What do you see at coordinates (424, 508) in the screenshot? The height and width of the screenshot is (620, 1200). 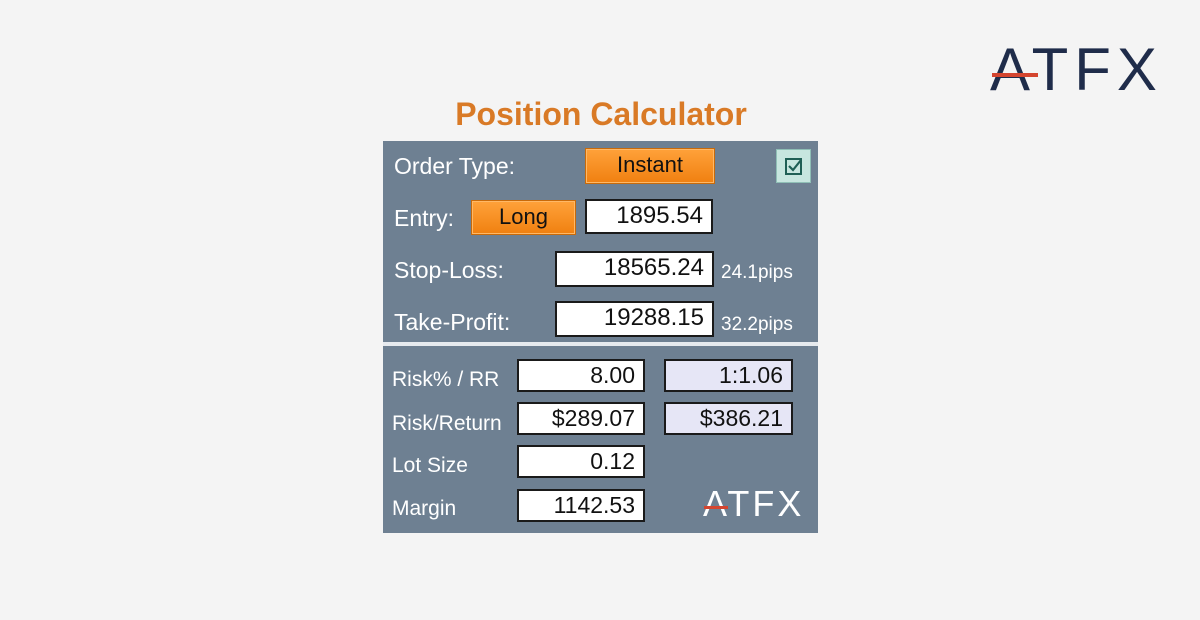 I see `margin-label: Margin` at bounding box center [424, 508].